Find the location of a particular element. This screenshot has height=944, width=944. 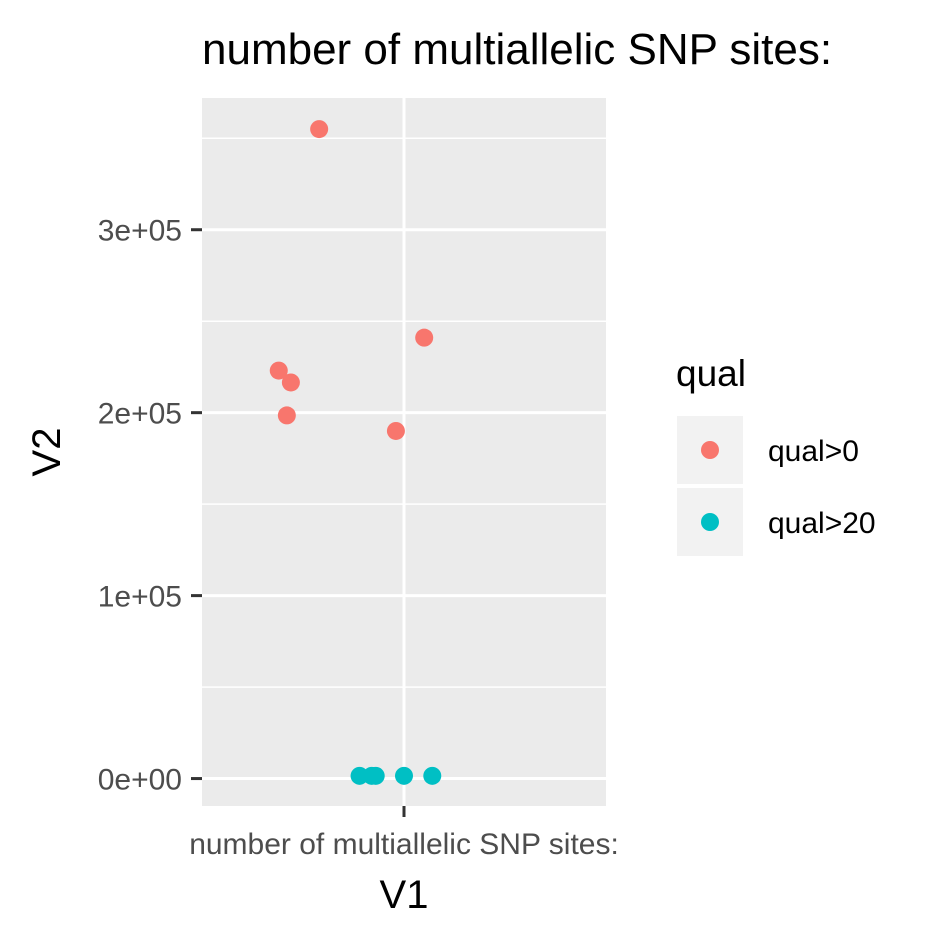

y-tick-label: 1e+05 is located at coordinates (140, 597).